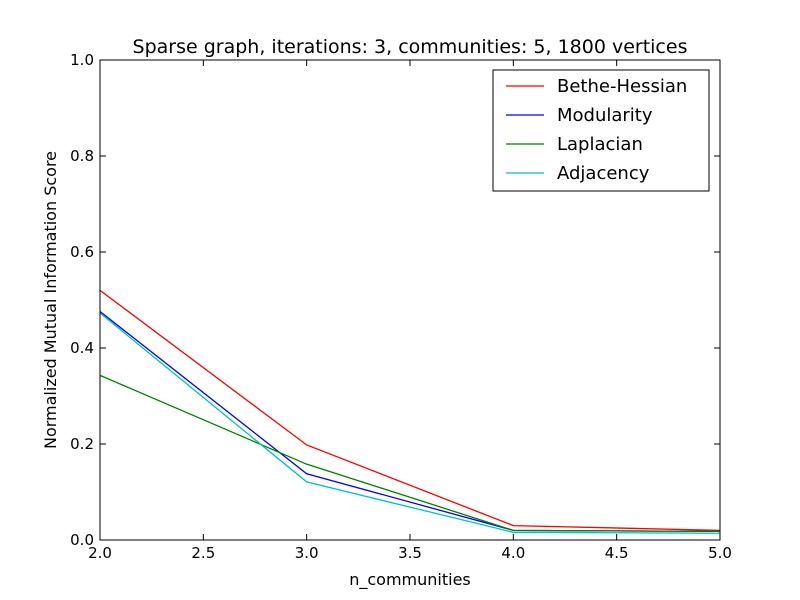 This screenshot has width=800, height=600. I want to click on y-tick-label: 1.0, so click(82, 60).